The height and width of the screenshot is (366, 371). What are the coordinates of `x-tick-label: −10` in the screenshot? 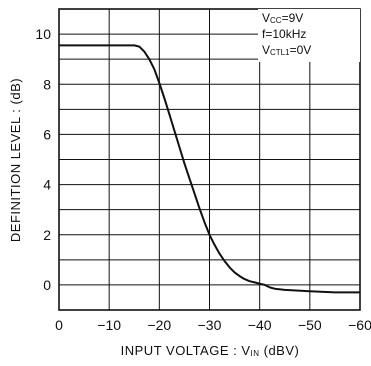 It's located at (109, 325).